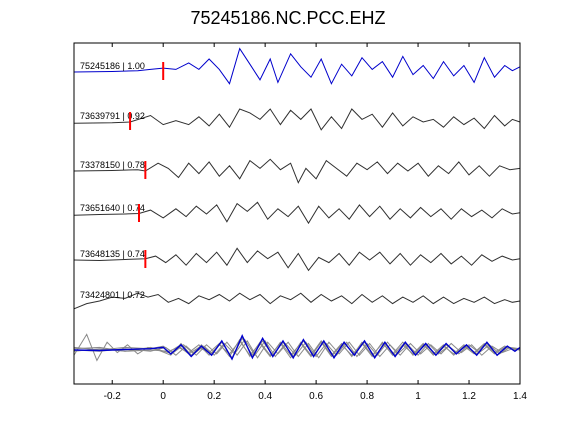  What do you see at coordinates (163, 396) in the screenshot?
I see `x-tick-label: 0` at bounding box center [163, 396].